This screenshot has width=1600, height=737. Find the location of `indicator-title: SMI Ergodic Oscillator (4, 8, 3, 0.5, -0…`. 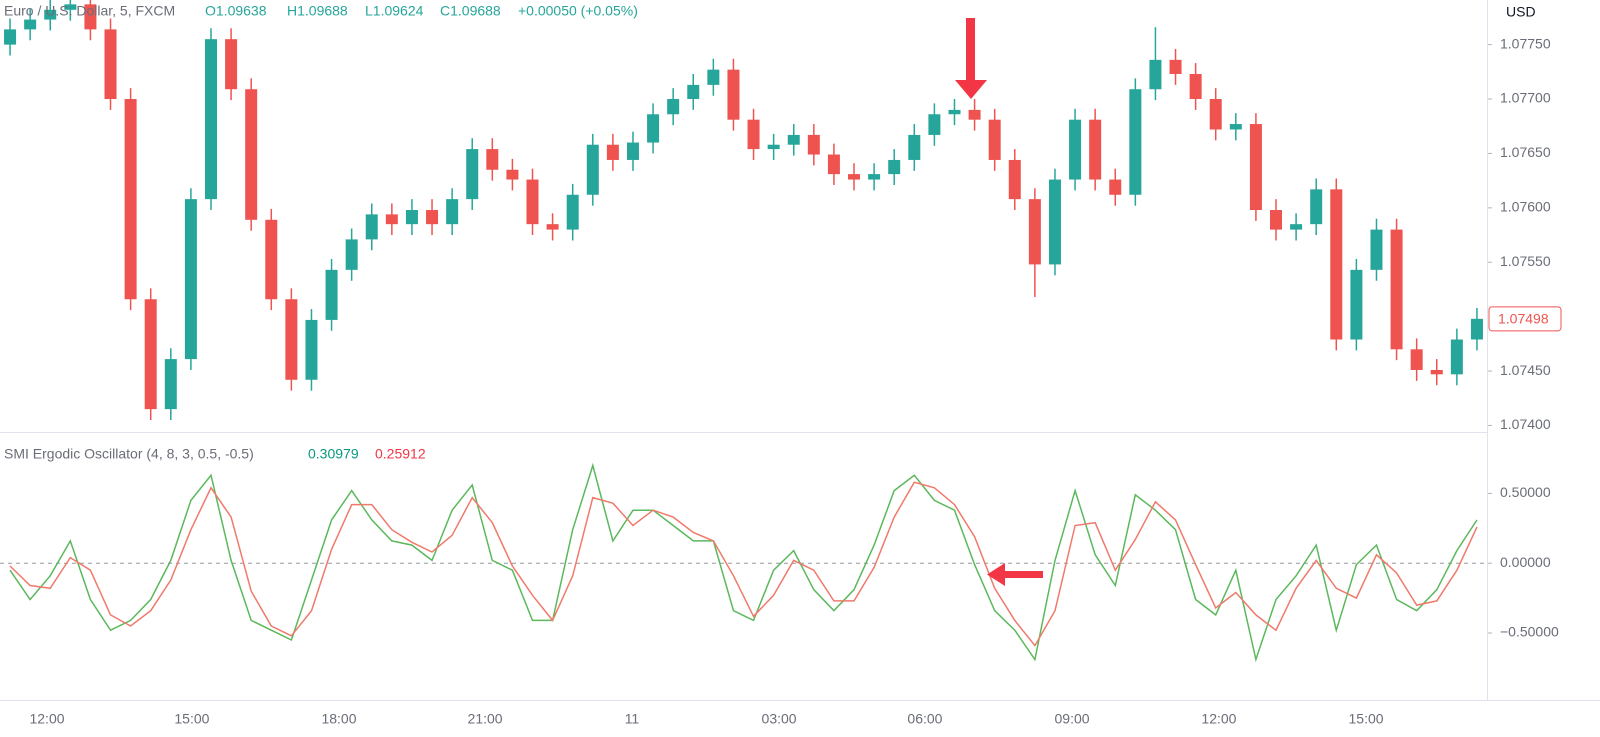

indicator-title: SMI Ergodic Oscillator (4, 8, 3, 0.5, -0… is located at coordinates (129, 454).